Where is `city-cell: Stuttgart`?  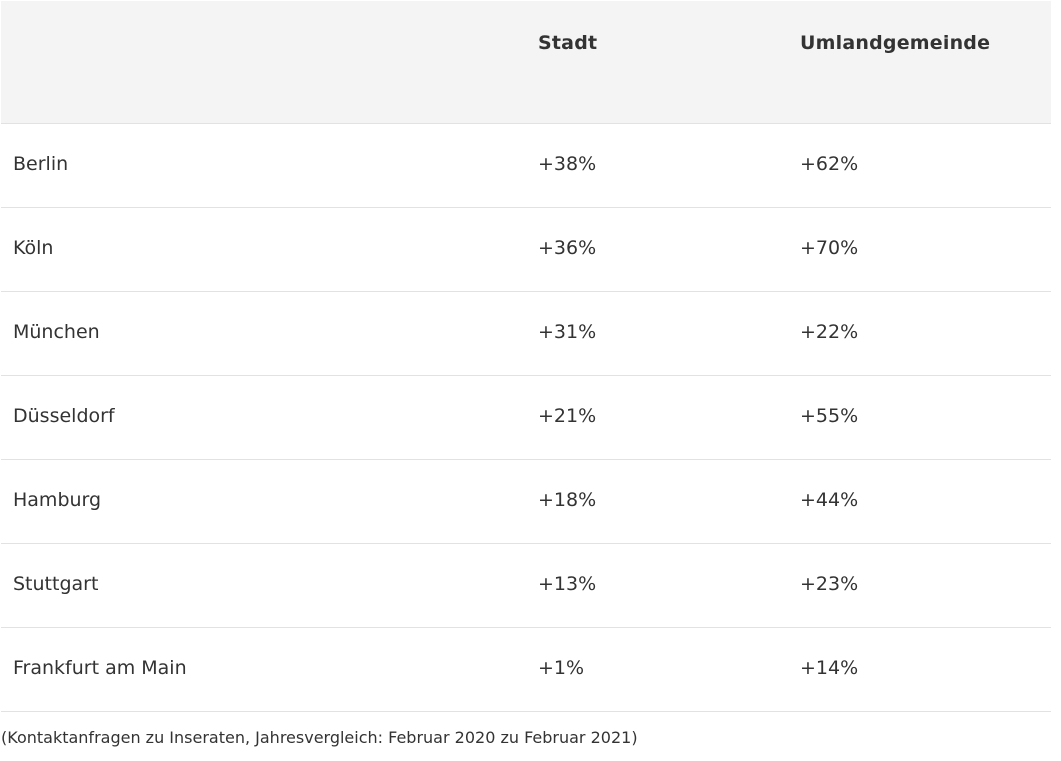 city-cell: Stuttgart is located at coordinates (56, 584).